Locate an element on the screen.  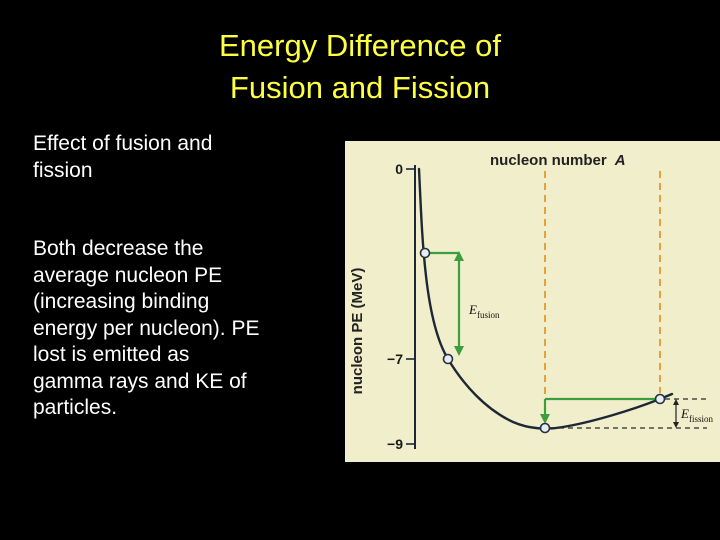
data-point-fusion-product is located at coordinates (448, 359).